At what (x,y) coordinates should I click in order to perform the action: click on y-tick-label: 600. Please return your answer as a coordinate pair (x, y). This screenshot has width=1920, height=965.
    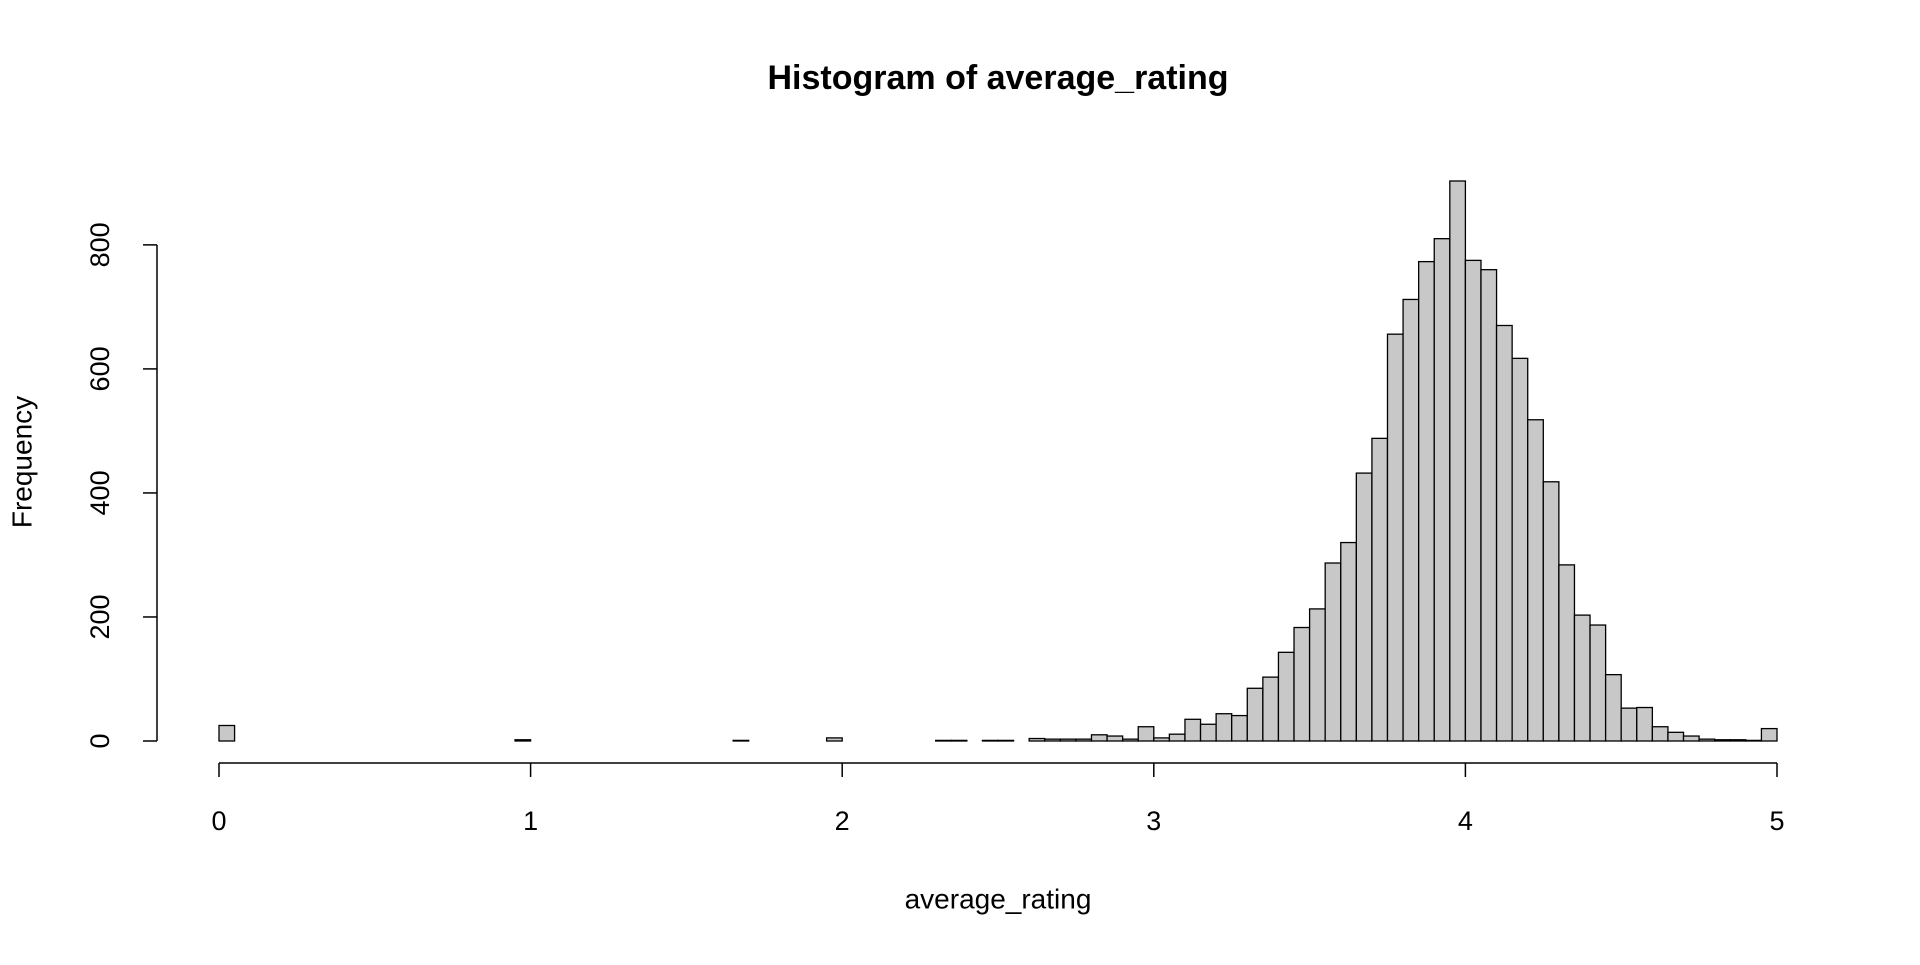
    Looking at the image, I should click on (100, 368).